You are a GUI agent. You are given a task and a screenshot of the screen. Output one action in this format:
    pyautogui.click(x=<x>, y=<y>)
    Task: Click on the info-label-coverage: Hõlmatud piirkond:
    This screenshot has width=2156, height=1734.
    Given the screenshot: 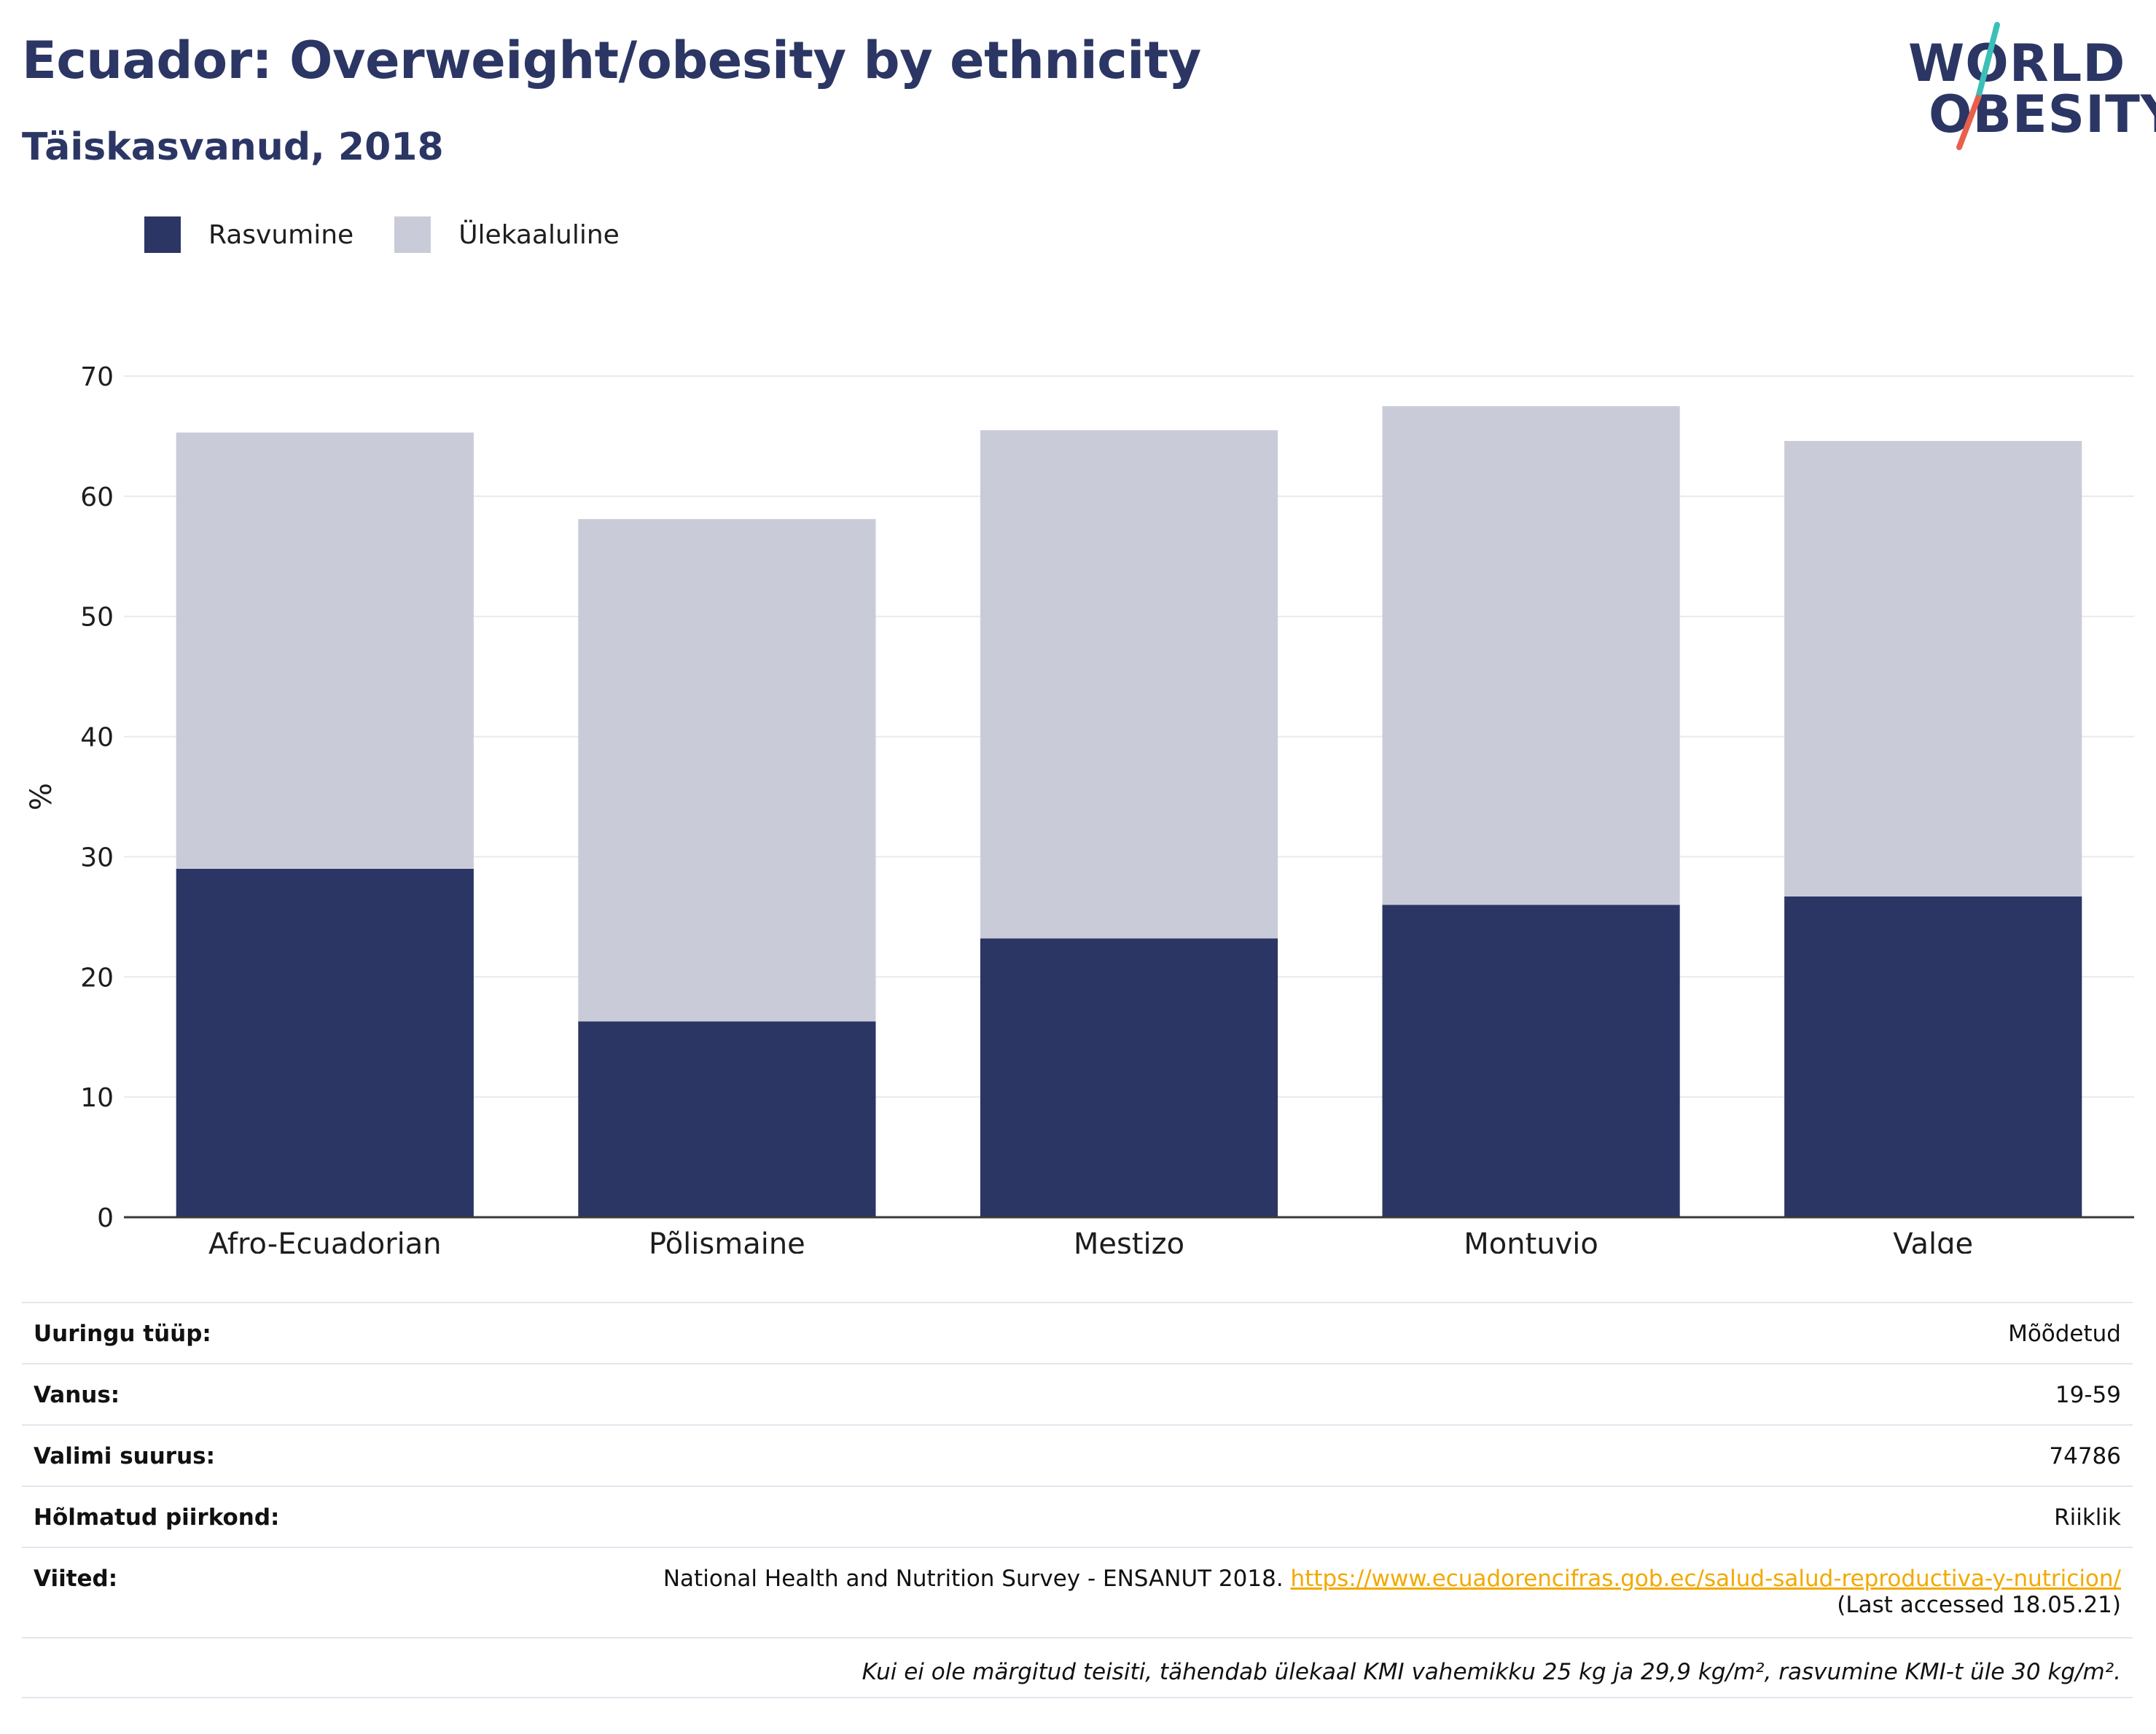 What is the action you would take?
    pyautogui.click(x=157, y=1517)
    